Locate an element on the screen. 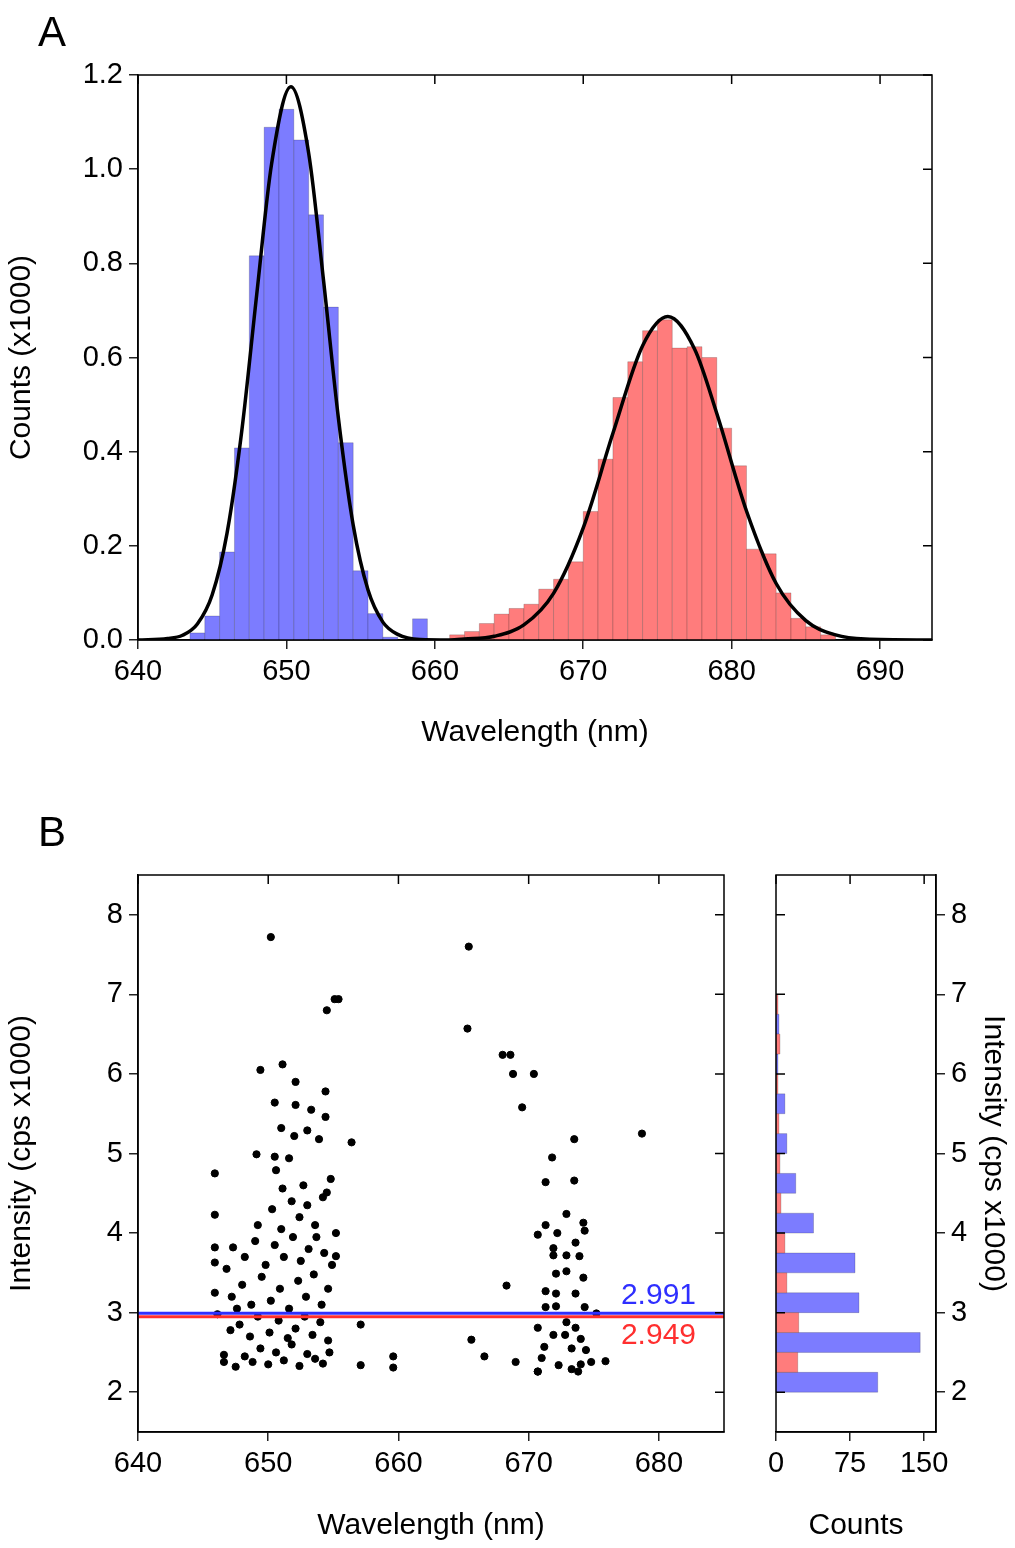 This screenshot has height=1548, width=1015. x-tick-label: 150 is located at coordinates (924, 1462).